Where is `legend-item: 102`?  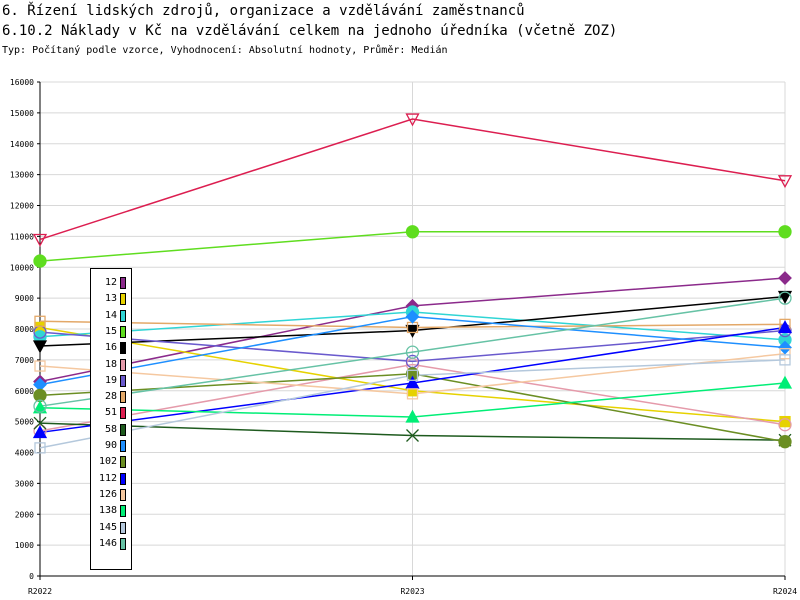
legend-item: 102 is located at coordinates (111, 462).